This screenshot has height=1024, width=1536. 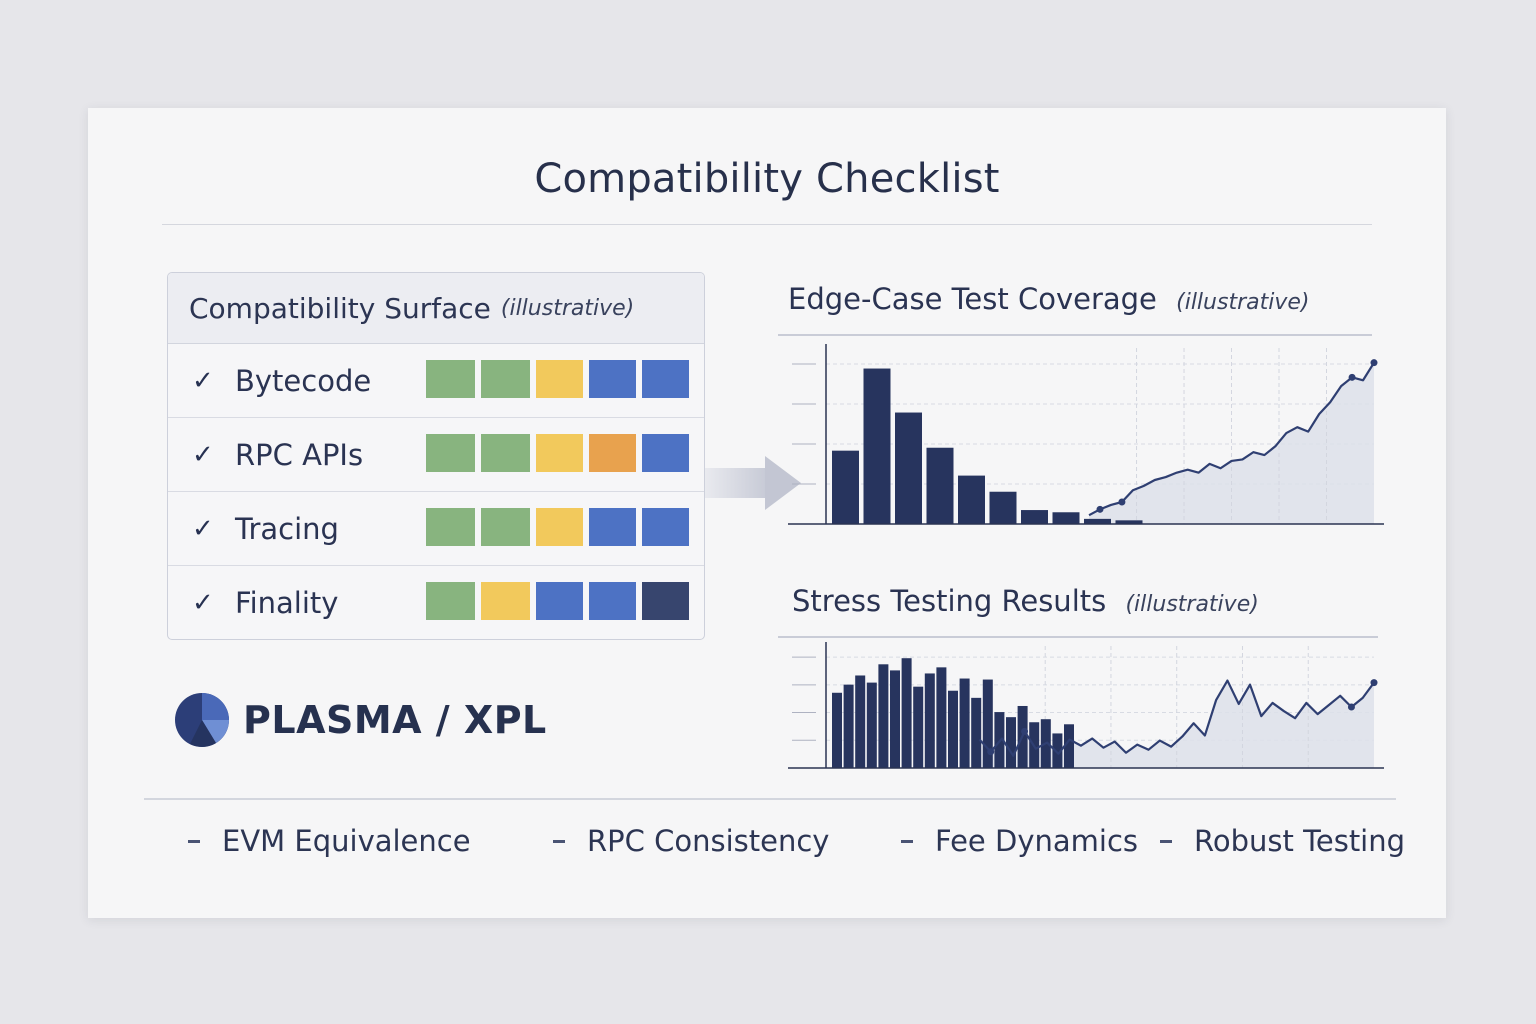 I want to click on footer-item-evm-equivalence: EVM Equivalence, so click(x=329, y=841).